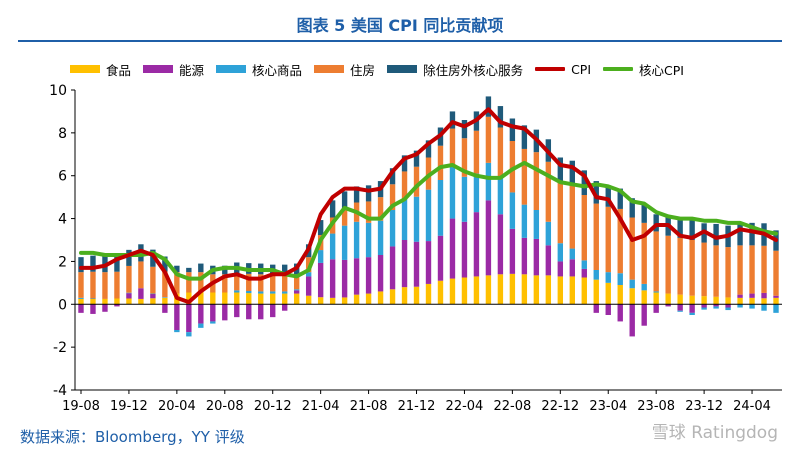  I want to click on legend-swatch-shelter, so click(329, 69).